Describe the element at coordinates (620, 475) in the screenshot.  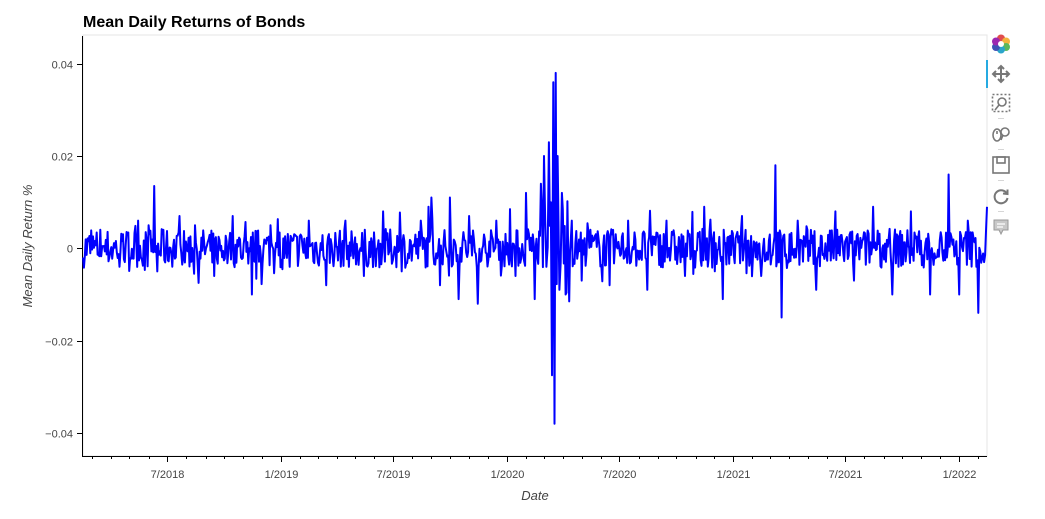
I see `x-tick-label: 7/2020` at that location.